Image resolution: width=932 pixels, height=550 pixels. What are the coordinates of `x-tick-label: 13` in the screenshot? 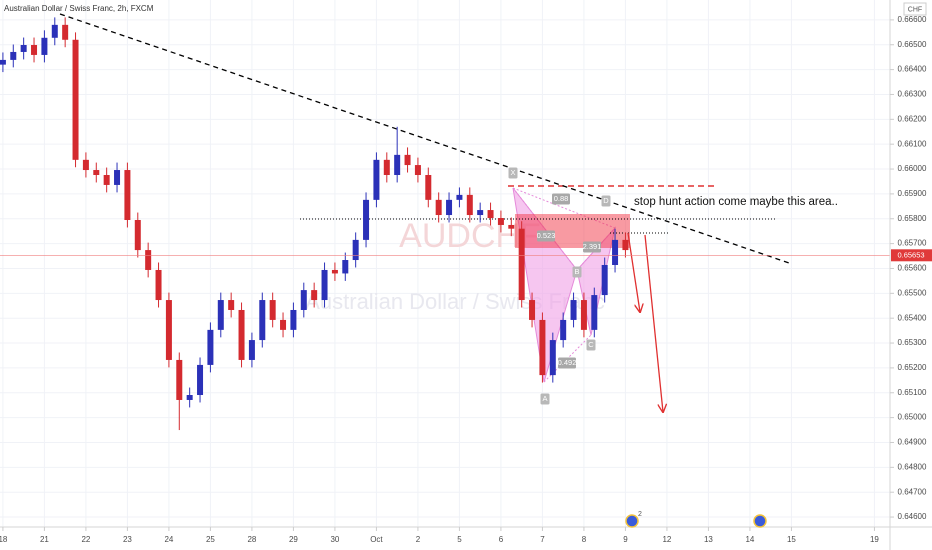 It's located at (708, 539).